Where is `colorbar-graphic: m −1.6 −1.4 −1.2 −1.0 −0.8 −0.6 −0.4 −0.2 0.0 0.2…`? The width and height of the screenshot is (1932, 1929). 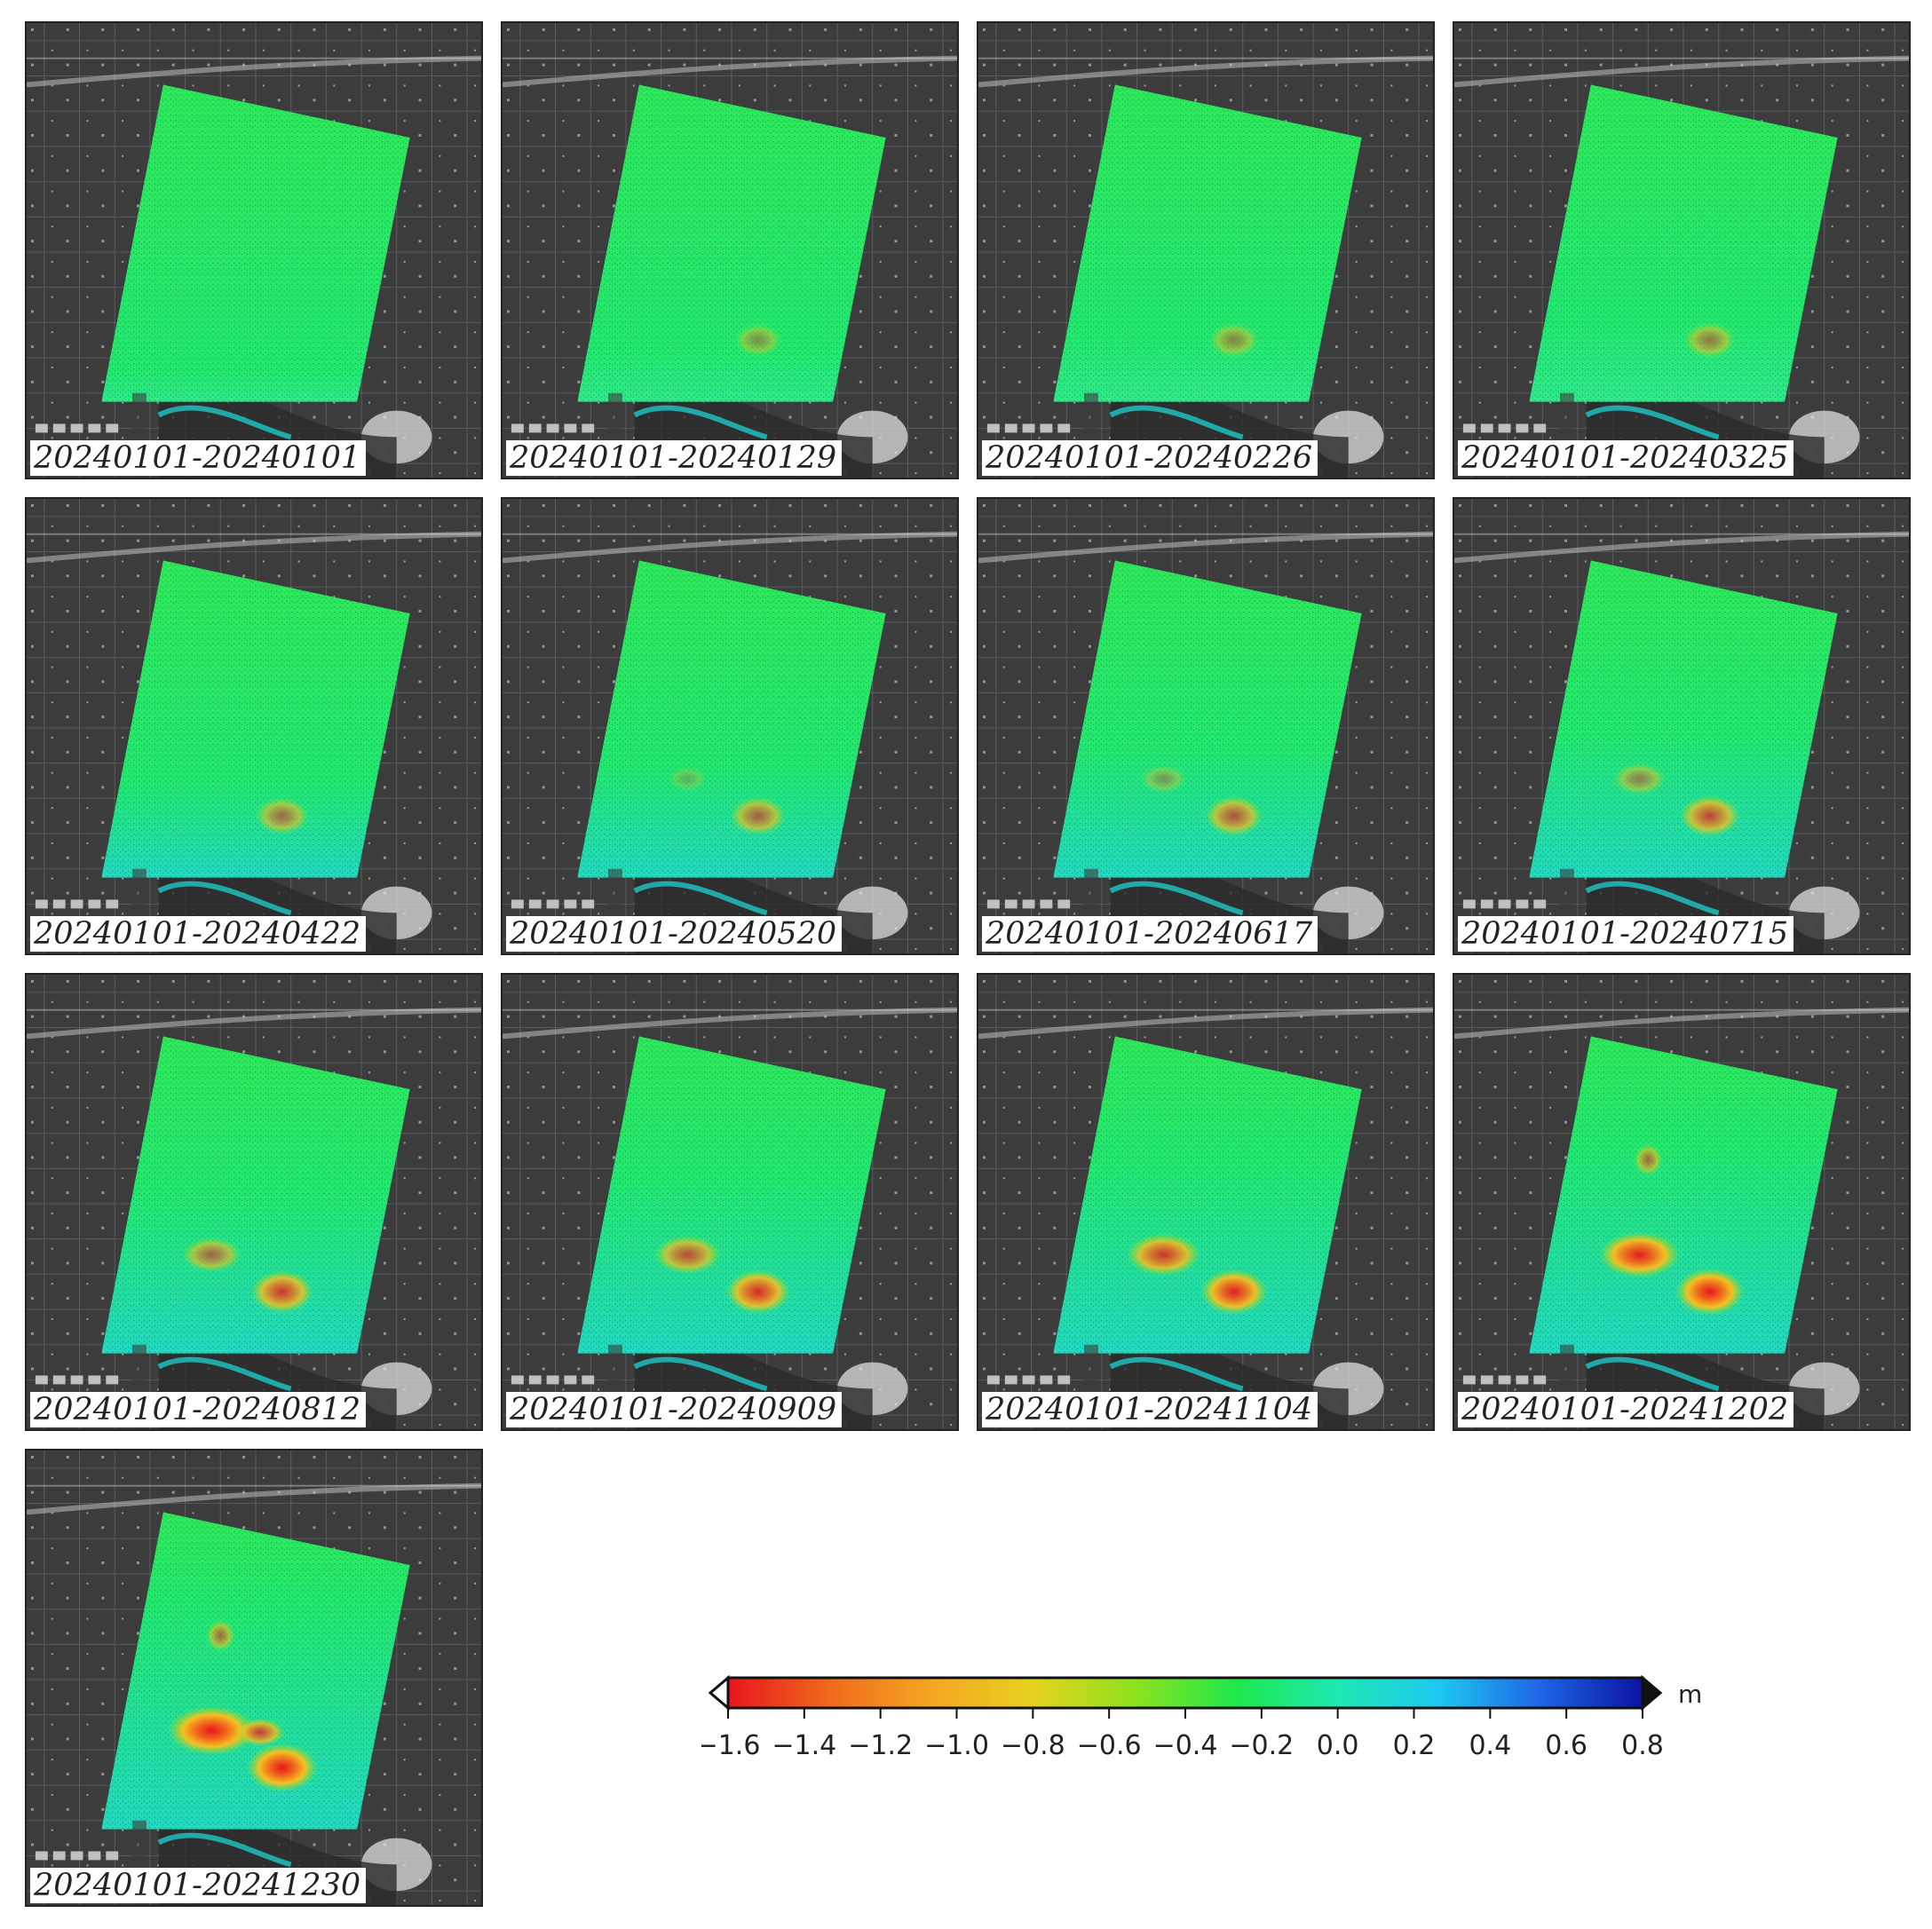 colorbar-graphic: m −1.6 −1.4 −1.2 −1.0 −0.8 −0.6 −0.4 −0.2 0.0 0.2… is located at coordinates (1199, 1717).